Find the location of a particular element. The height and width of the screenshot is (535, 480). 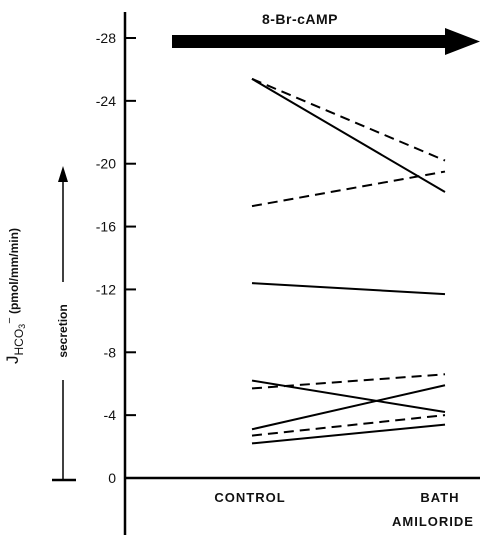

y-axis-title-text: JHCO3− (pmol/mm/min) is located at coordinates (15, 296).